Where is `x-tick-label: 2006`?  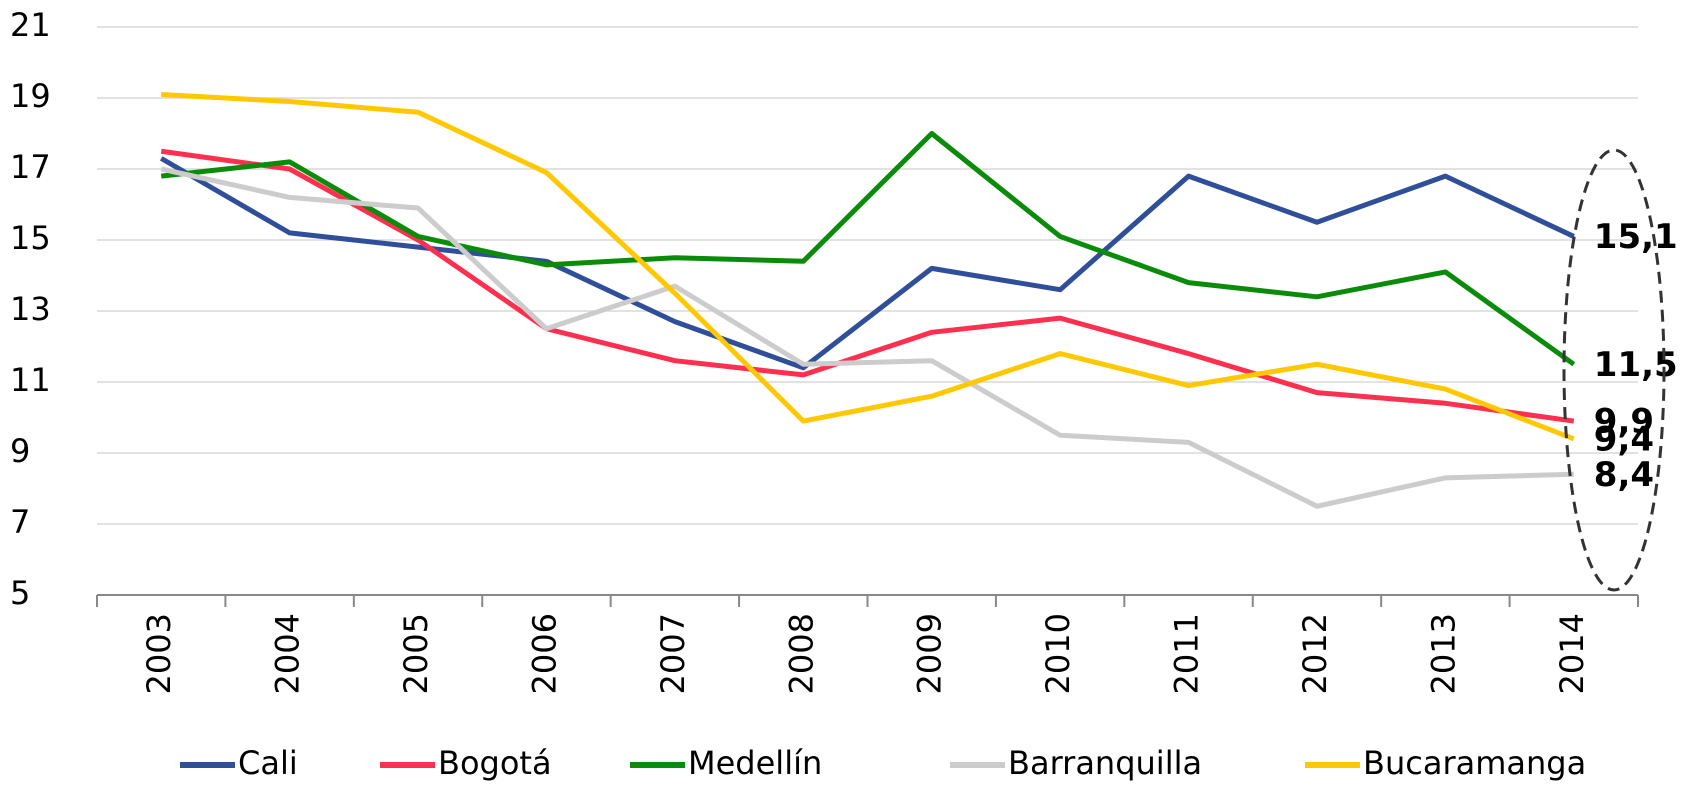 x-tick-label: 2006 is located at coordinates (544, 653).